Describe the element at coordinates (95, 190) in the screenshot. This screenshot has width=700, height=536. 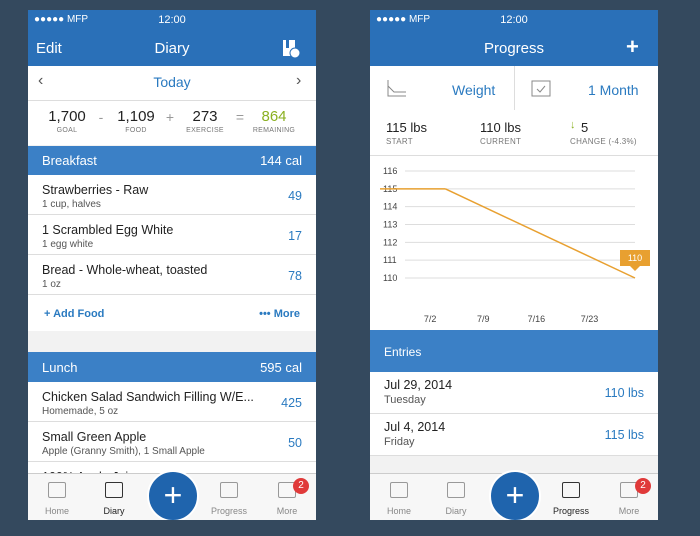
I see `food-name: Strawberries - Raw` at that location.